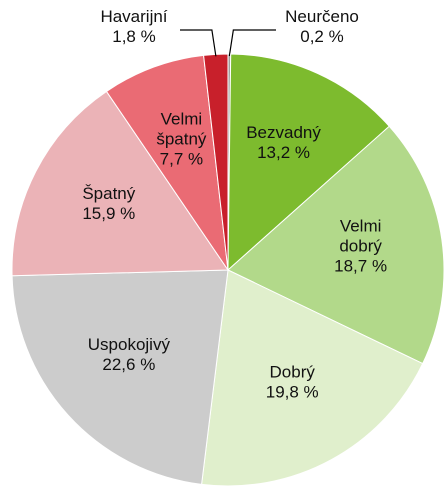 This screenshot has height=489, width=446. I want to click on category-label: Velmi špatný, so click(181, 128).